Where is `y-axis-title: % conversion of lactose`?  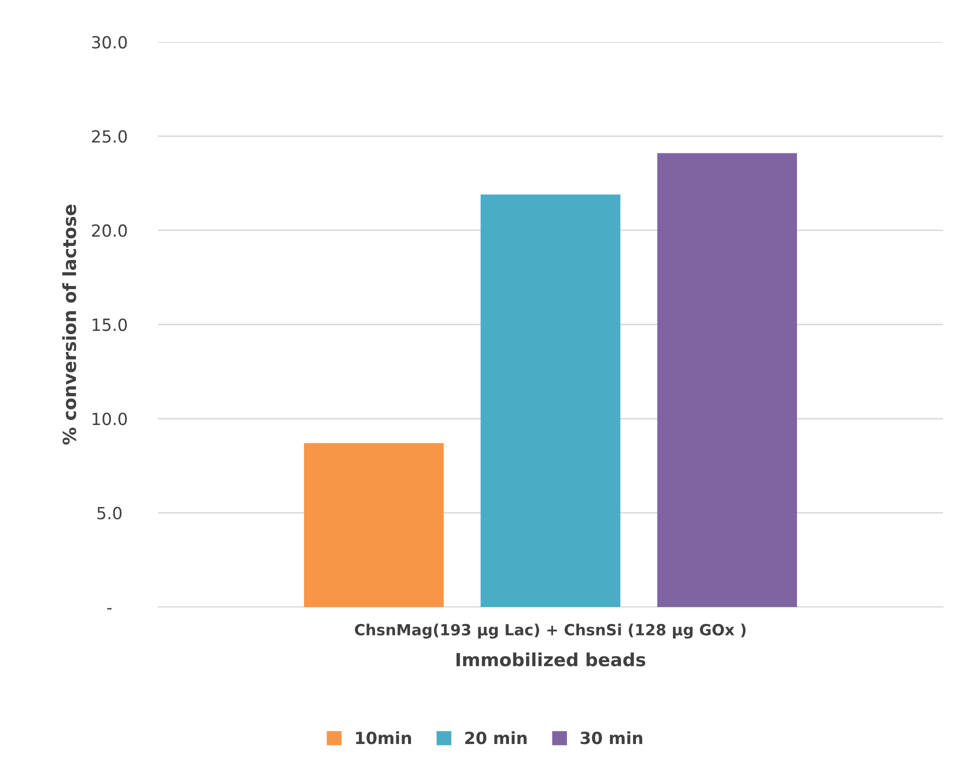
y-axis-title: % conversion of lactose is located at coordinates (69, 324).